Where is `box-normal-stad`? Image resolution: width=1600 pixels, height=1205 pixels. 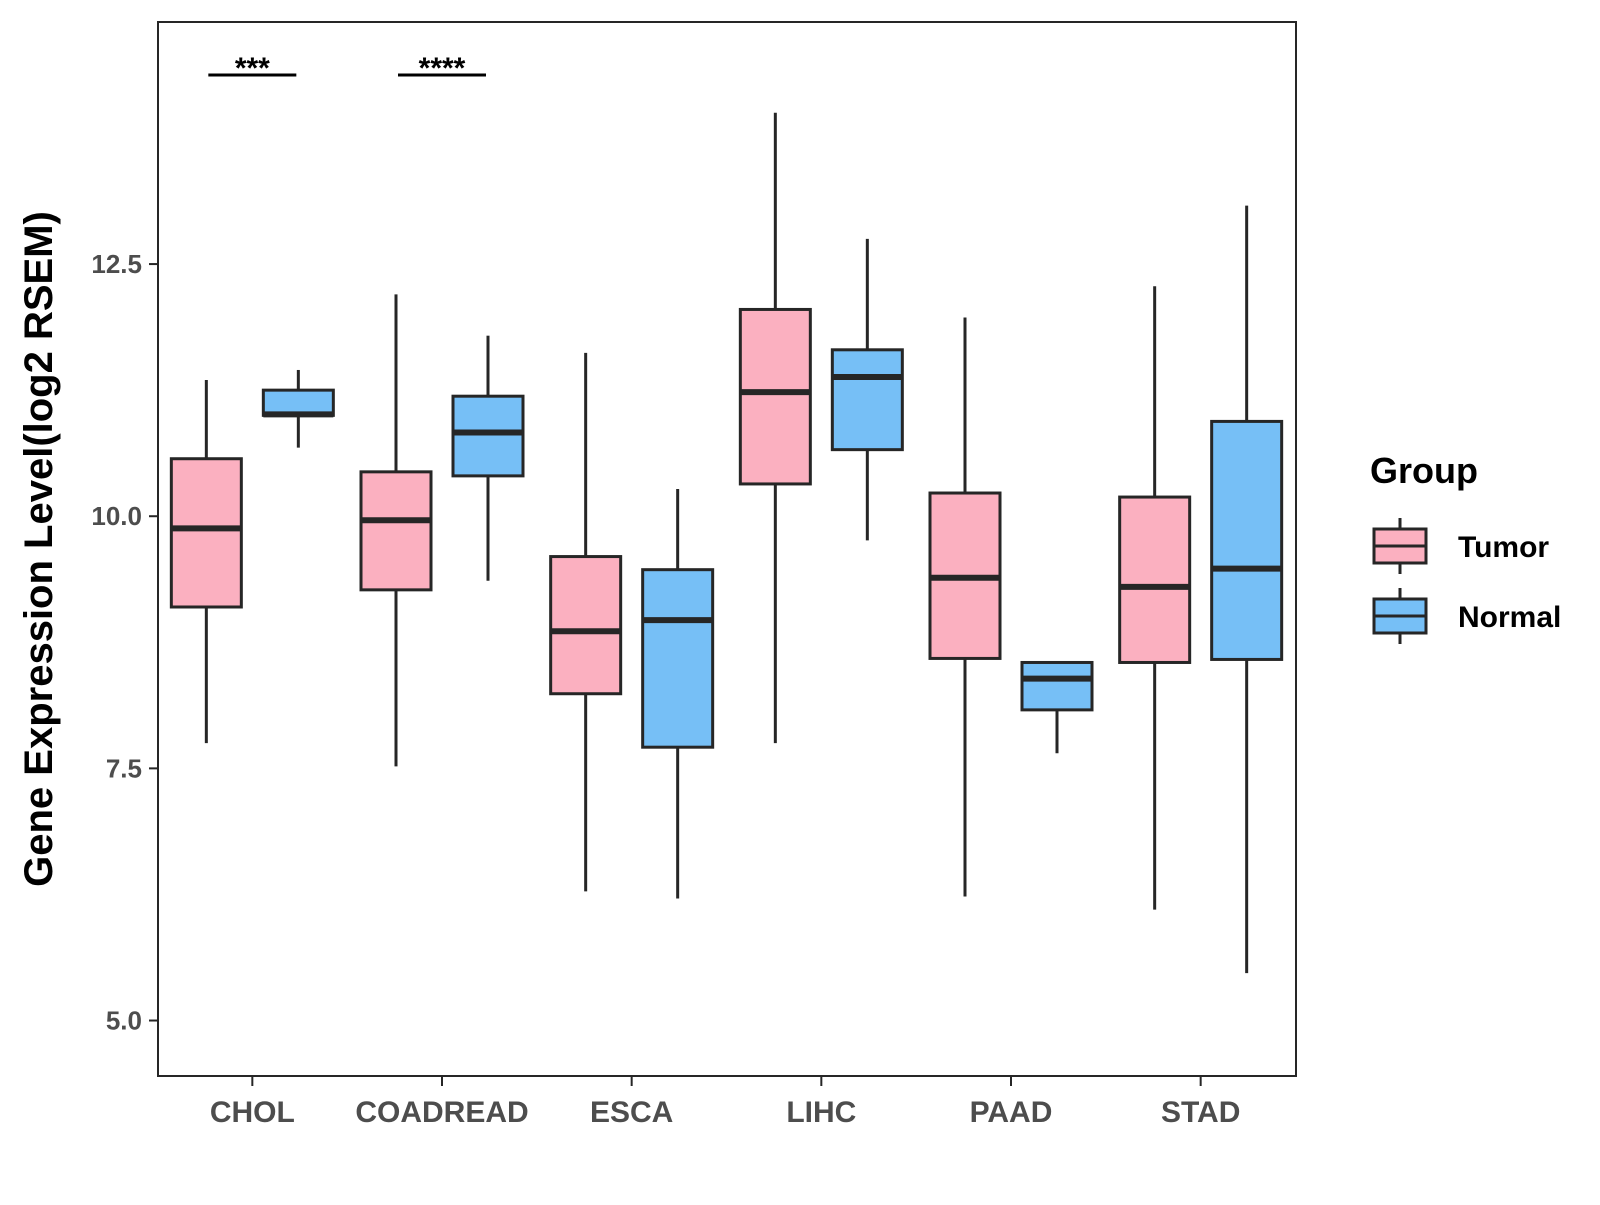
box-normal-stad is located at coordinates (1247, 589).